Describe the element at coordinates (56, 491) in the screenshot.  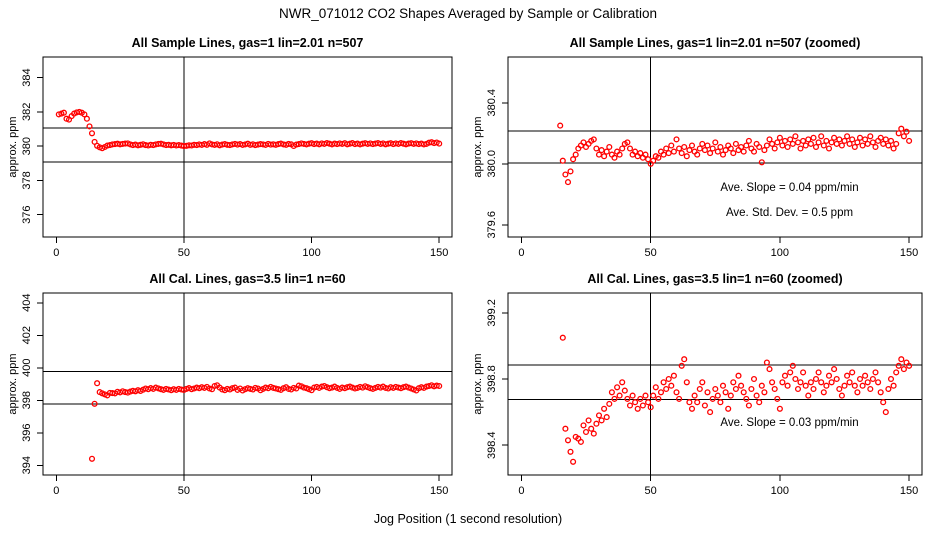
I see `x-tick-label: 0` at that location.